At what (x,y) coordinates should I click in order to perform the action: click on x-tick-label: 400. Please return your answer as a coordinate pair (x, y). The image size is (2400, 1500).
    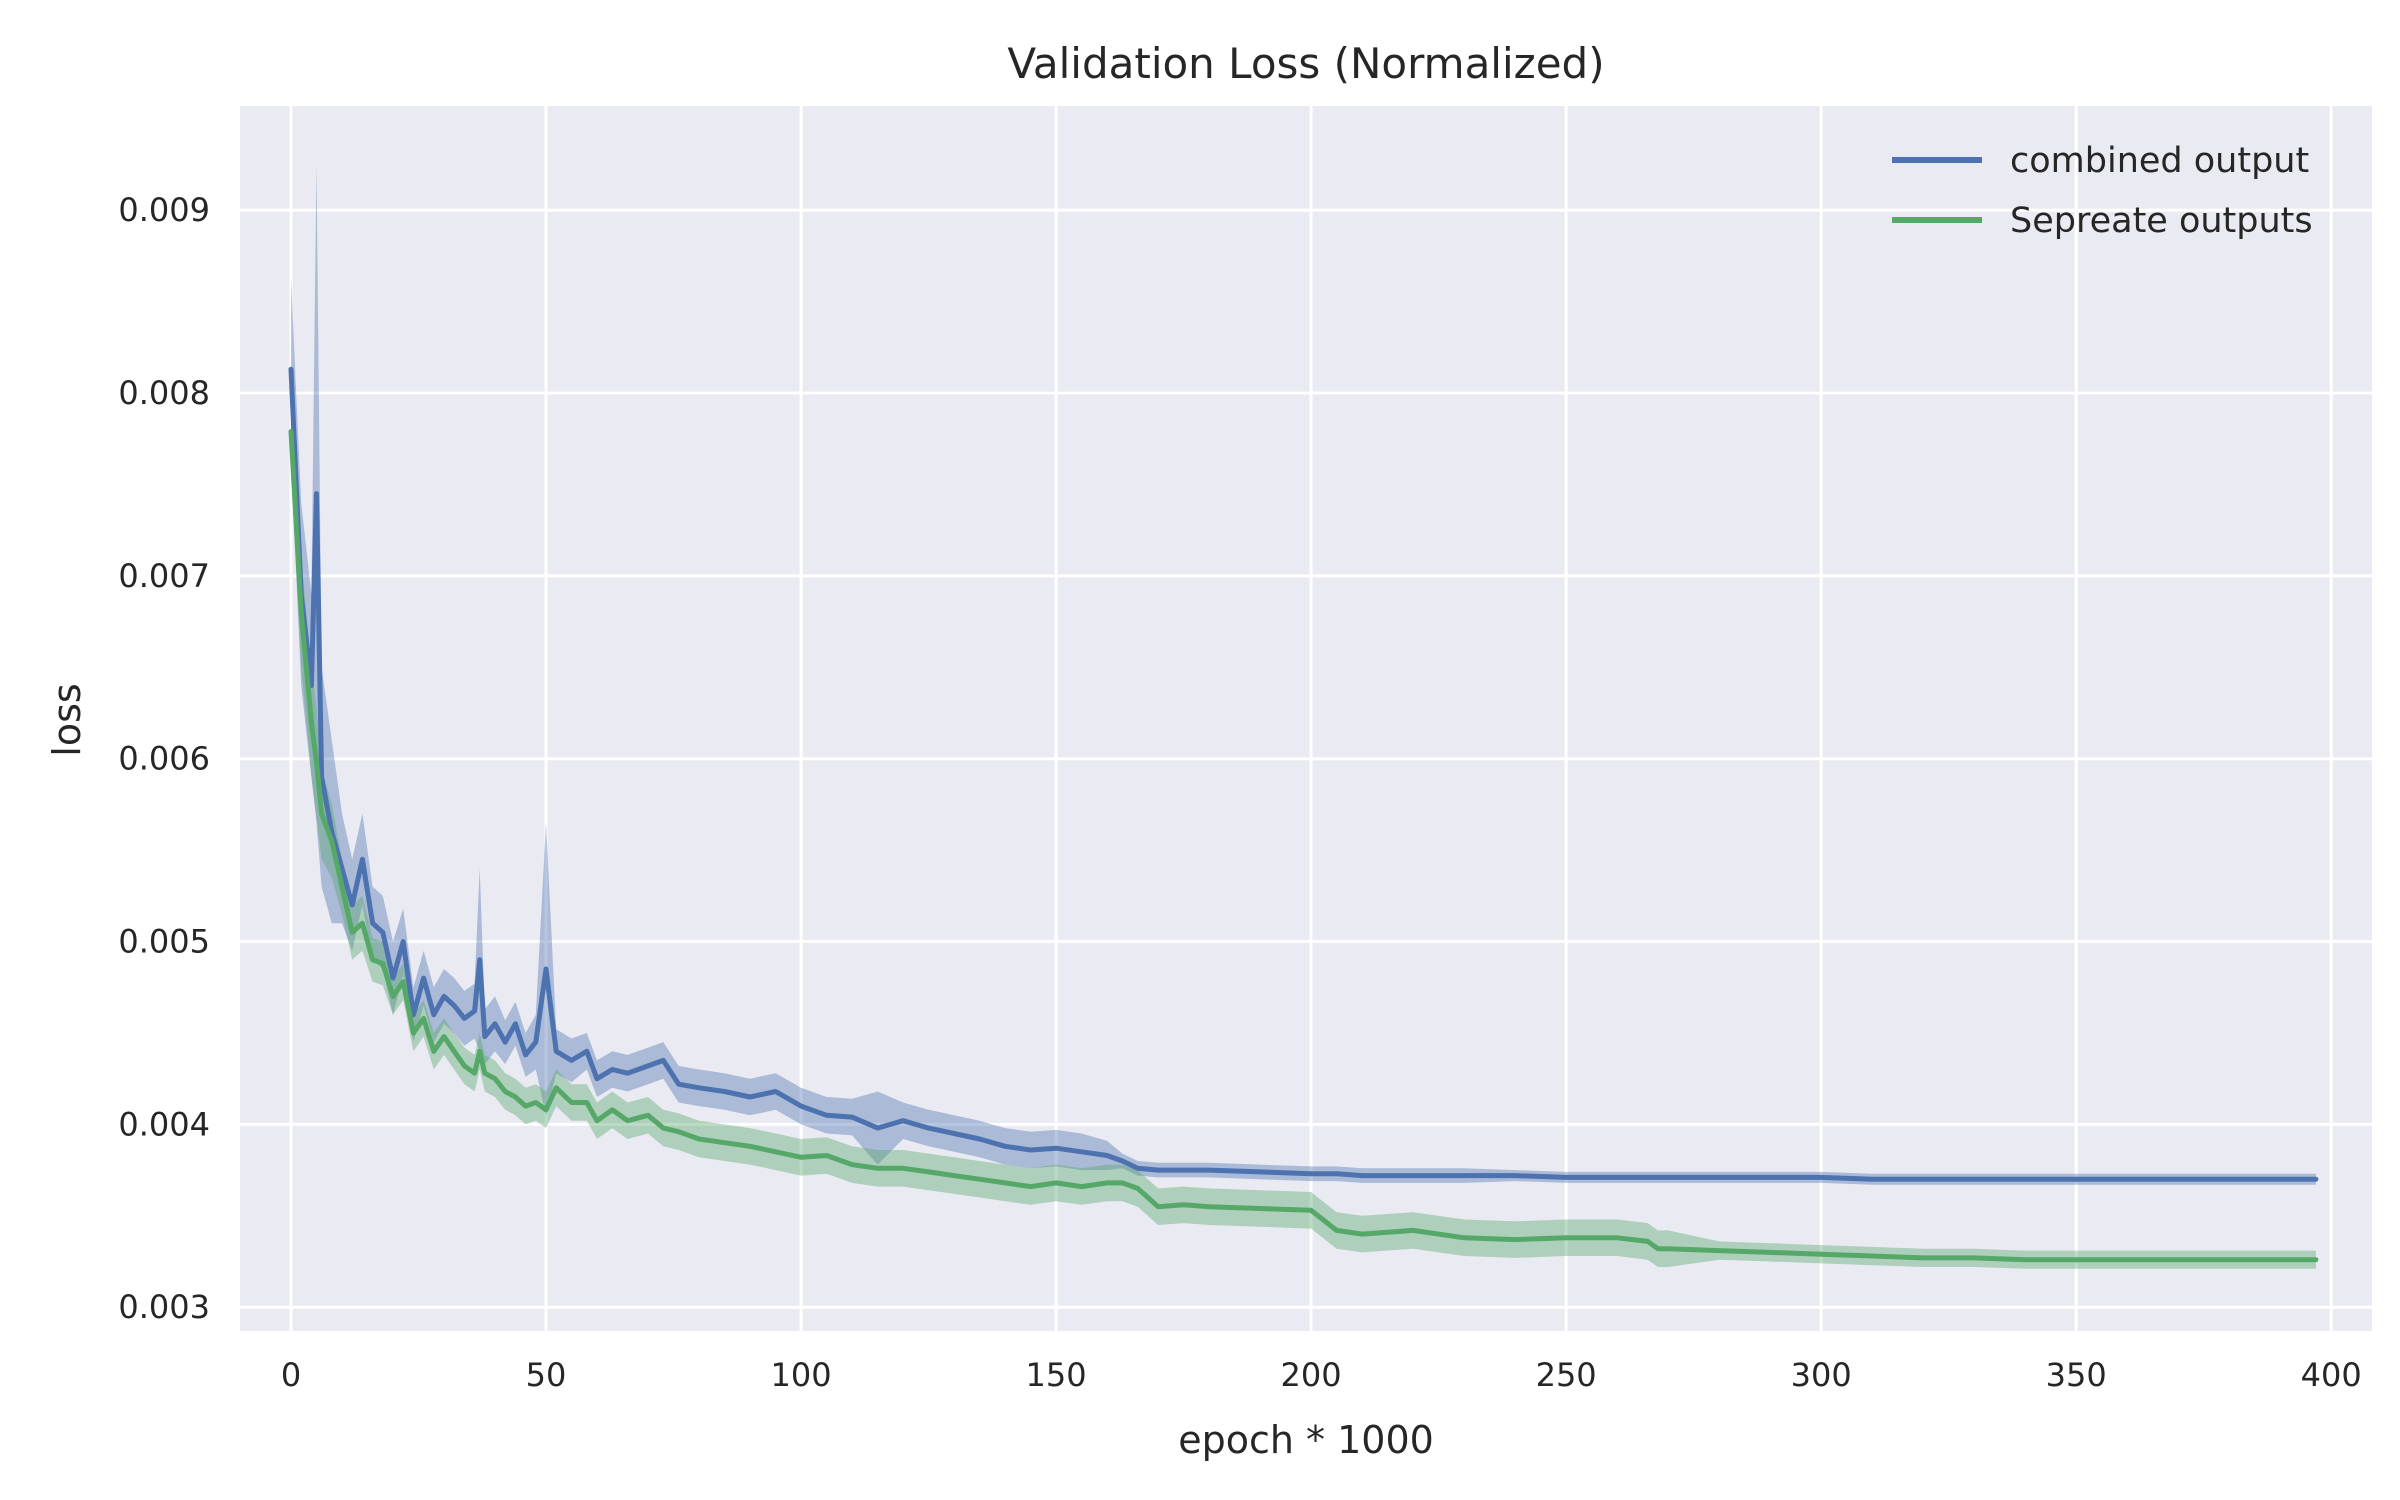
    Looking at the image, I should click on (2331, 1375).